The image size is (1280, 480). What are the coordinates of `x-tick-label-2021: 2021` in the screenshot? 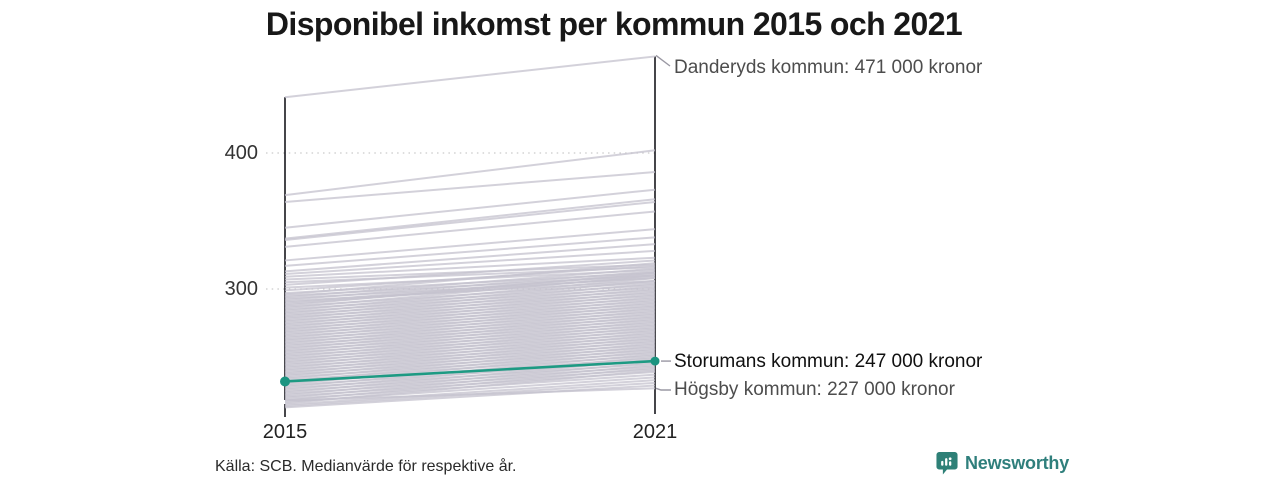 It's located at (655, 432).